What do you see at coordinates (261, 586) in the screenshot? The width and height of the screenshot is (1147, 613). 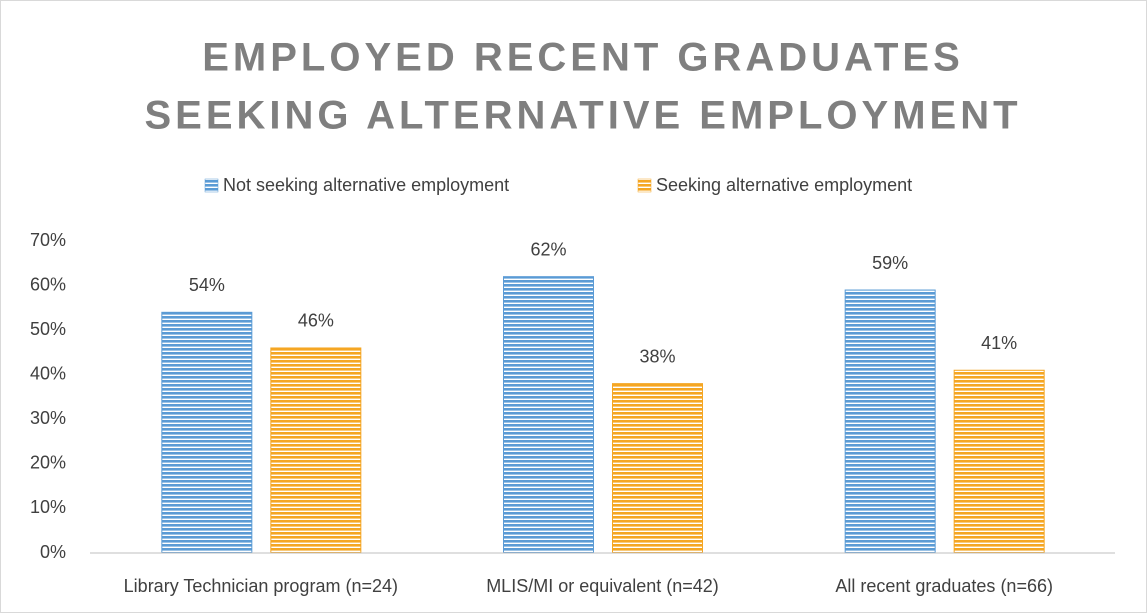 I see `x-tick-label: Library Technician program (n=24)` at bounding box center [261, 586].